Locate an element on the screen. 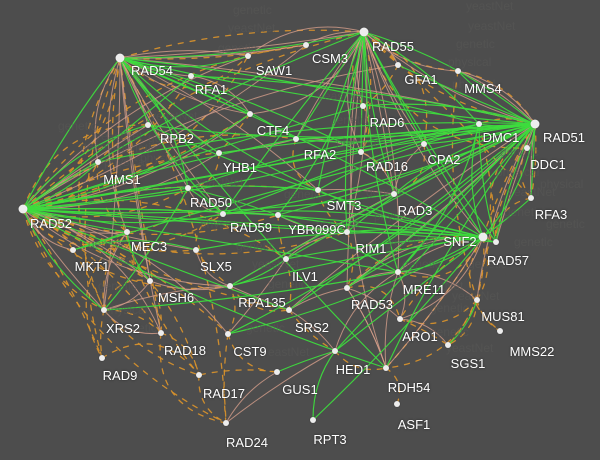  node-label-csm3: CSM3 is located at coordinates (330, 58).